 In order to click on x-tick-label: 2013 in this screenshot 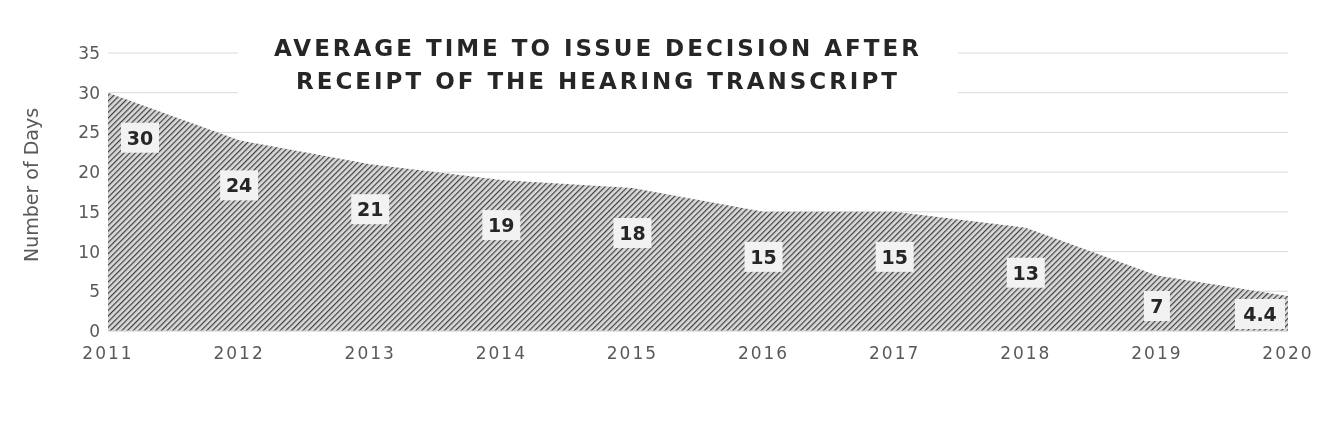, I will do `click(370, 353)`.